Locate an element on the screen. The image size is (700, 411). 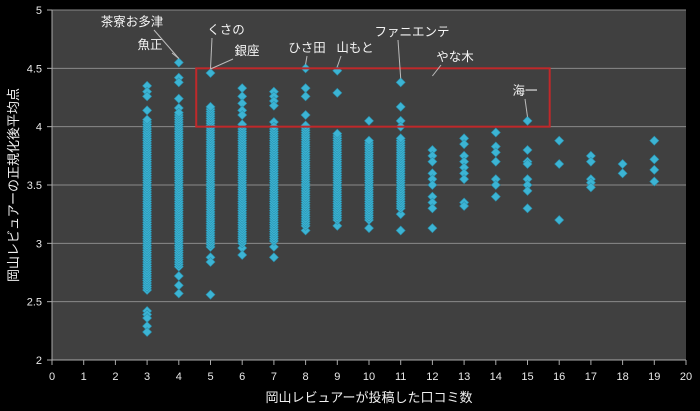
annotation-label: 魚正 is located at coordinates (149, 44).